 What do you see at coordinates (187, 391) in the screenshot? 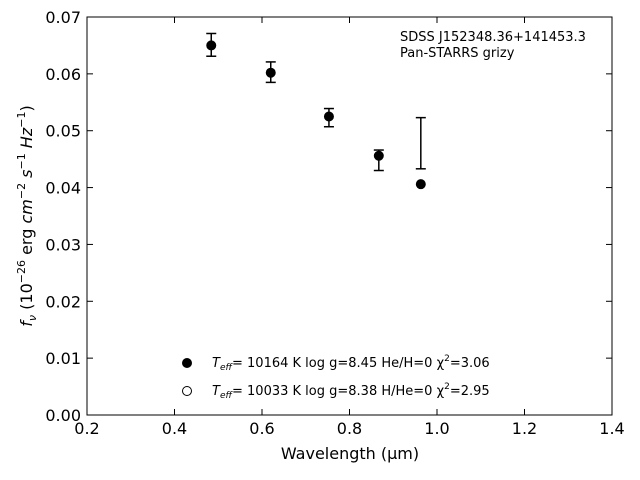
I see `legend-marker-open` at bounding box center [187, 391].